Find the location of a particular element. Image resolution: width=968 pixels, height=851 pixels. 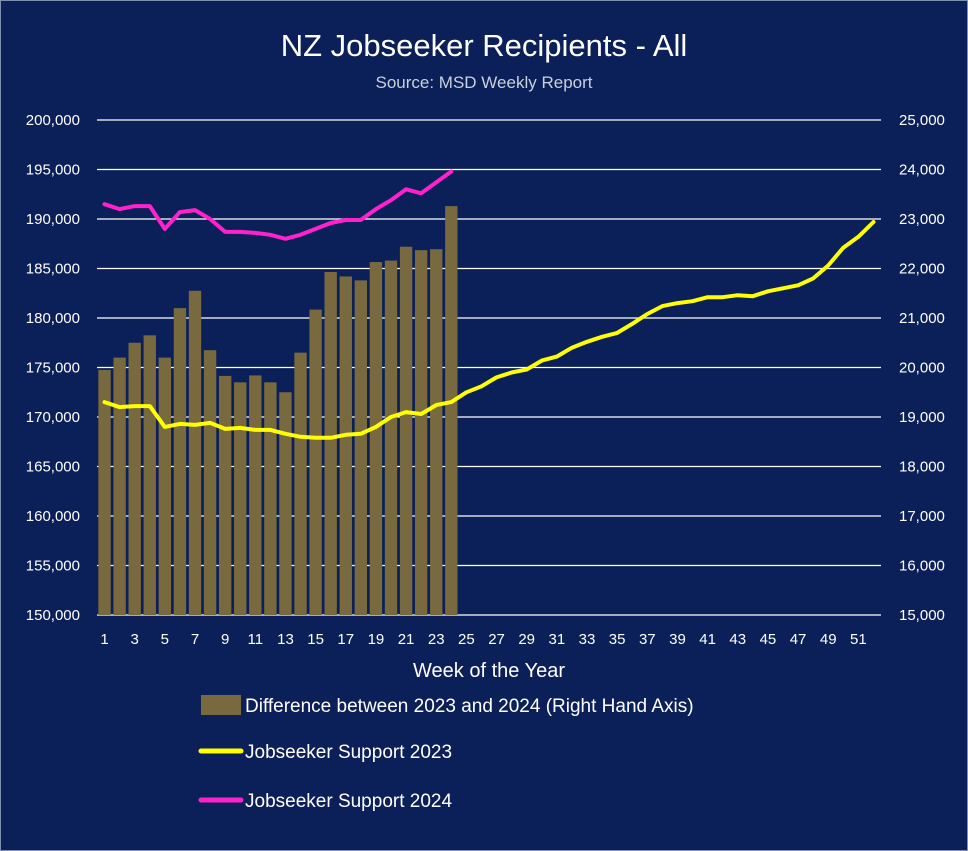

left-tick-label: 160,000 is located at coordinates (53, 516).